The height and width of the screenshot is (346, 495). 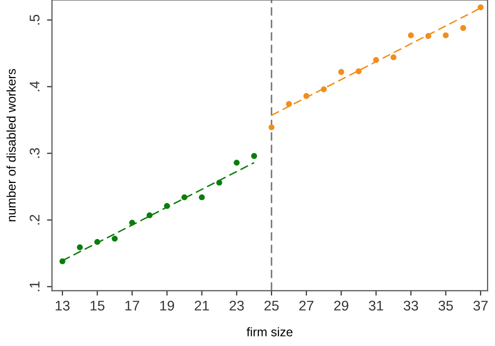 What do you see at coordinates (445, 305) in the screenshot?
I see `x-tick-label: 35` at bounding box center [445, 305].